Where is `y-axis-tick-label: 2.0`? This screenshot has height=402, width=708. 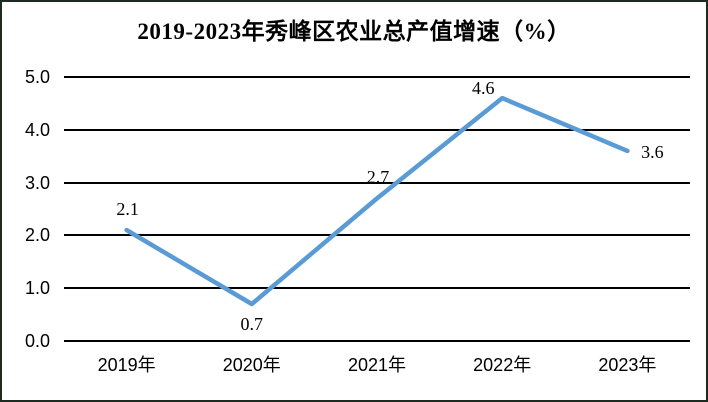 y-axis-tick-label: 2.0 is located at coordinates (37, 235).